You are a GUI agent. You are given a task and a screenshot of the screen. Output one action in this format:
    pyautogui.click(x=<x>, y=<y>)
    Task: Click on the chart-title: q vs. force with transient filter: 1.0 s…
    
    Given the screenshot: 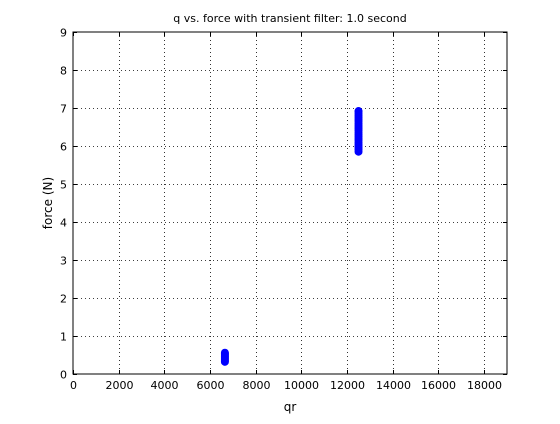 What is the action you would take?
    pyautogui.click(x=289, y=18)
    